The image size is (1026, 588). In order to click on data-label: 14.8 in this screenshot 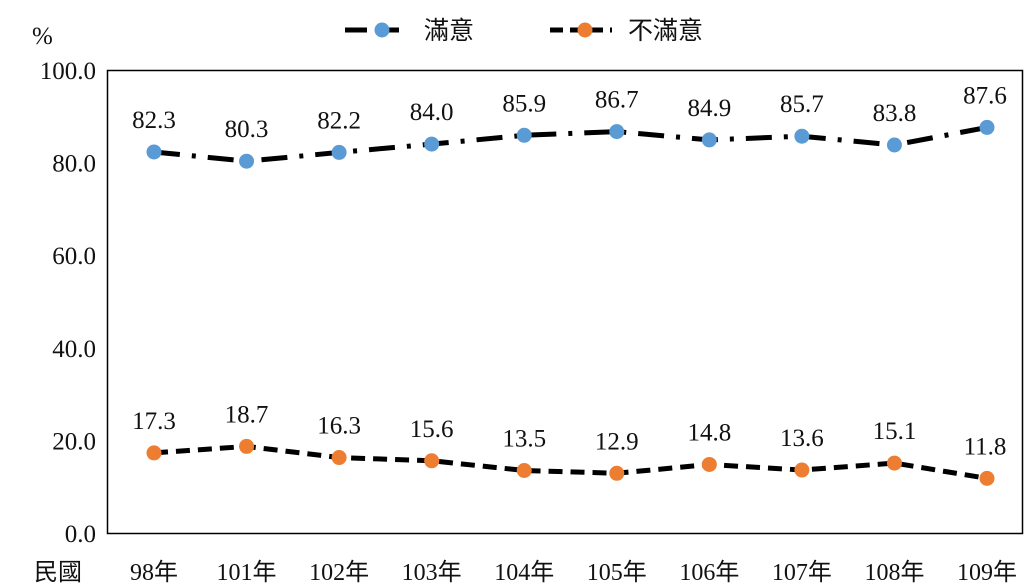, I will do `click(709, 432)`.